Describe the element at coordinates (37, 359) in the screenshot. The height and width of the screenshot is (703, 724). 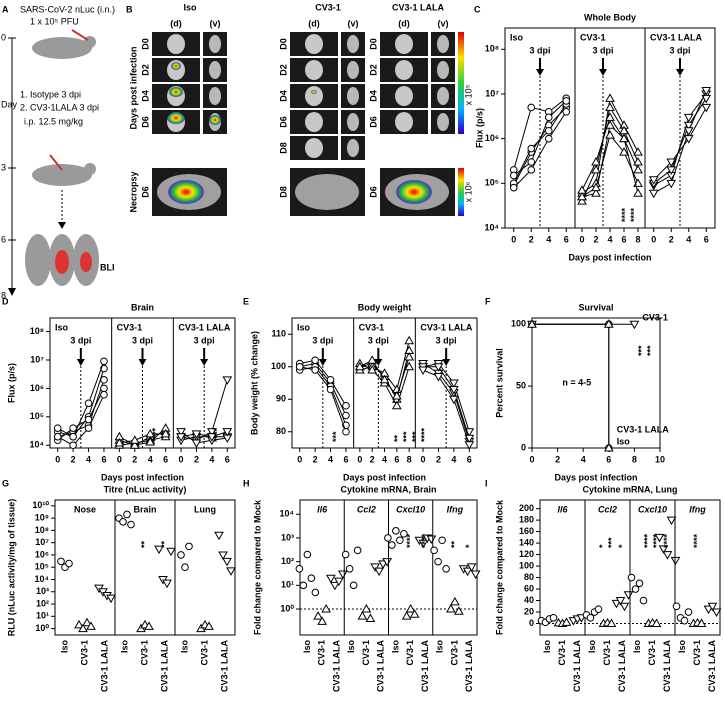
I see `y-tick-label: 10⁷` at that location.